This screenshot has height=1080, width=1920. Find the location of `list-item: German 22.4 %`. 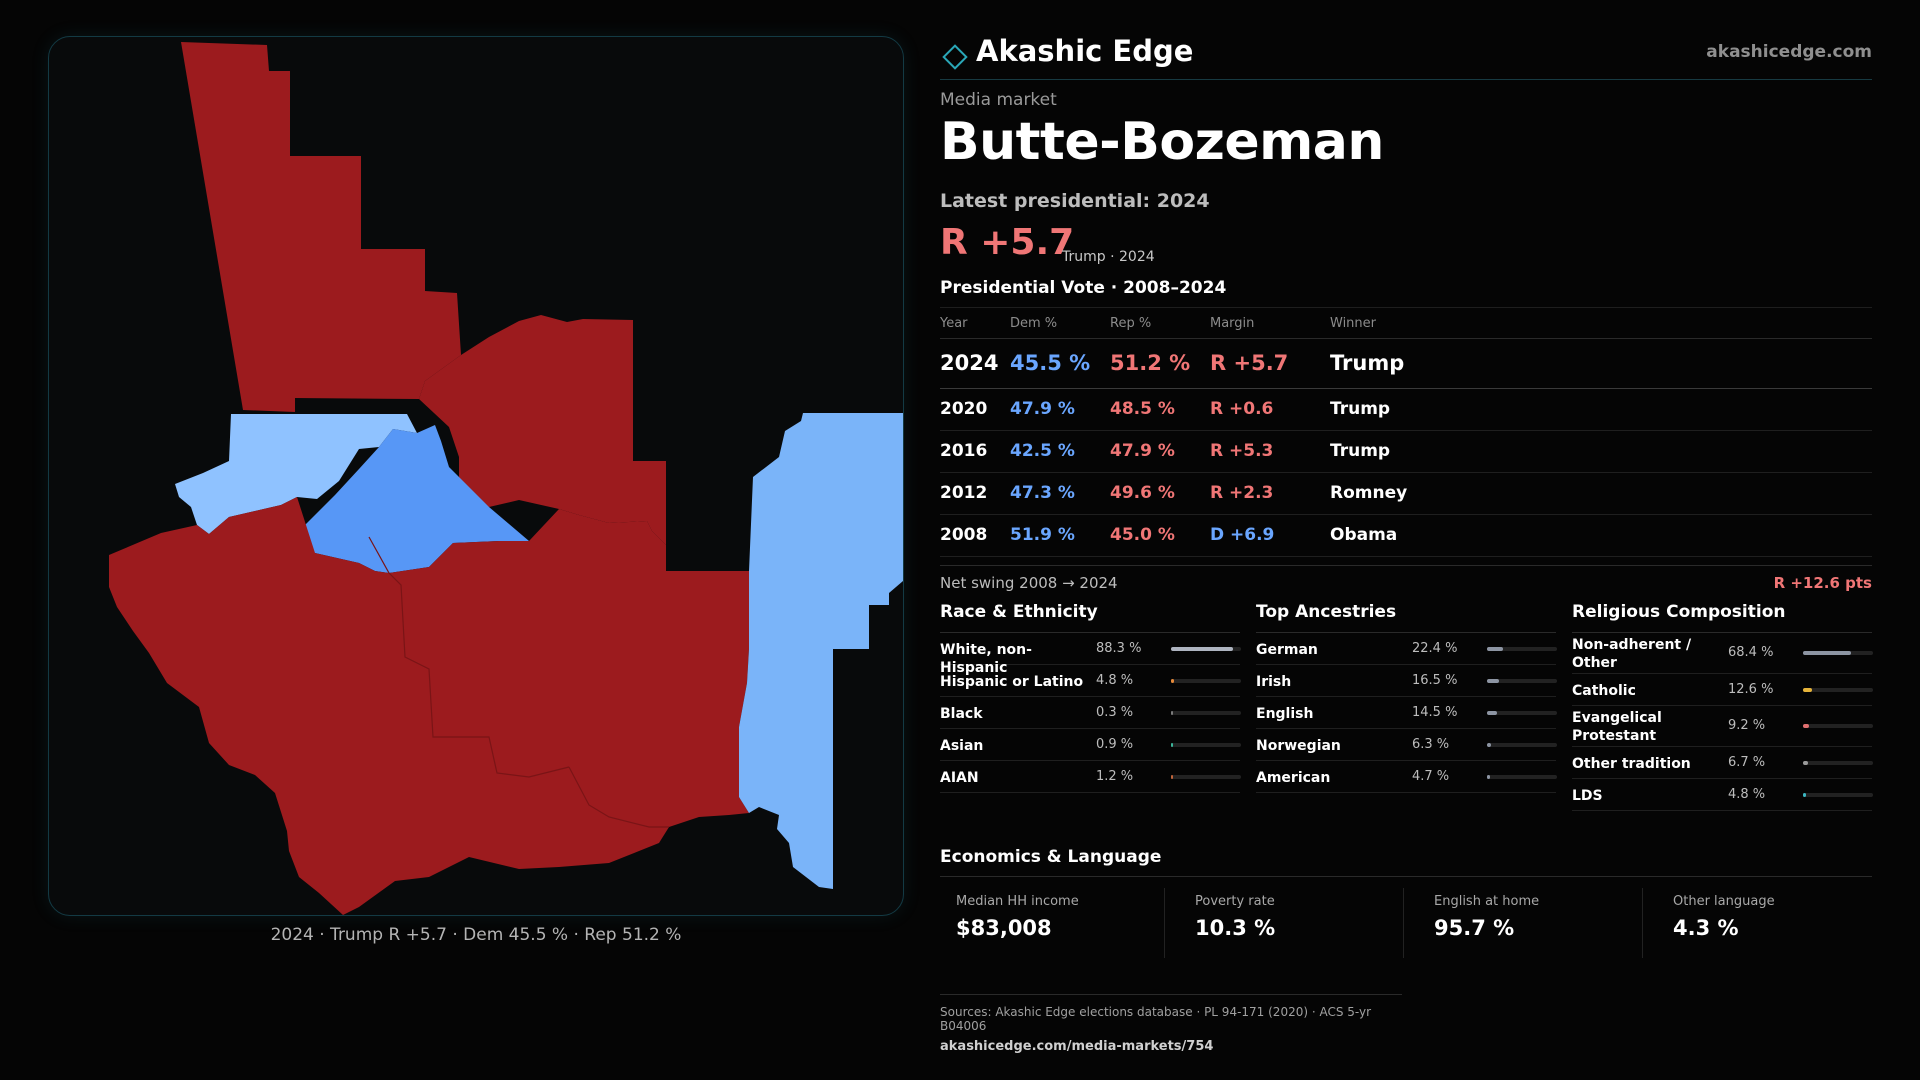

list-item: German 22.4 % is located at coordinates (1406, 649).